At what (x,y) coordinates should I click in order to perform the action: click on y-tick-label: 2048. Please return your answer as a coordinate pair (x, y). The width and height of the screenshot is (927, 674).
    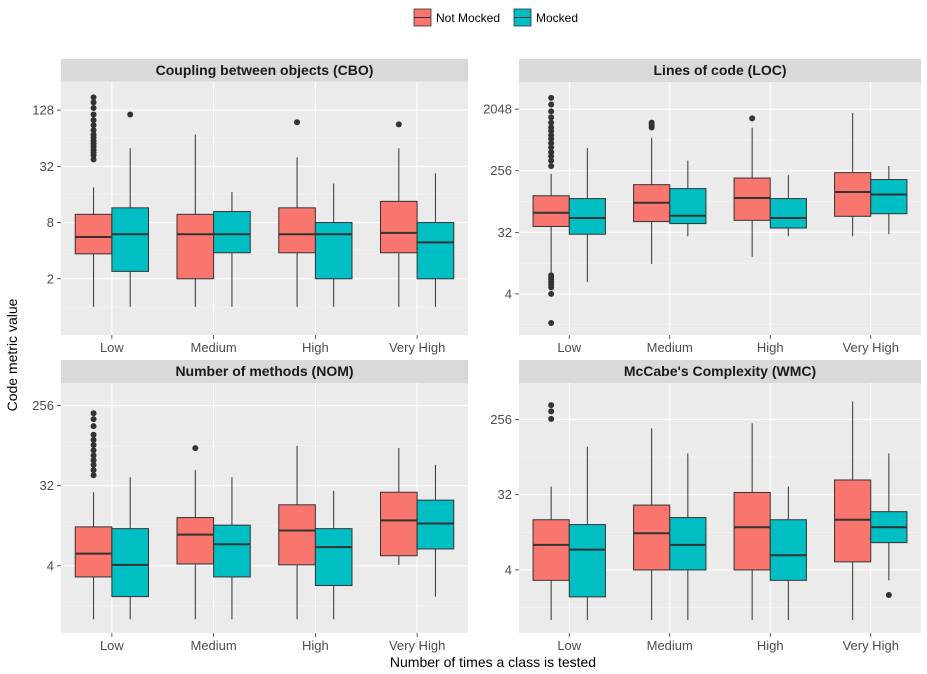
    Looking at the image, I should click on (497, 109).